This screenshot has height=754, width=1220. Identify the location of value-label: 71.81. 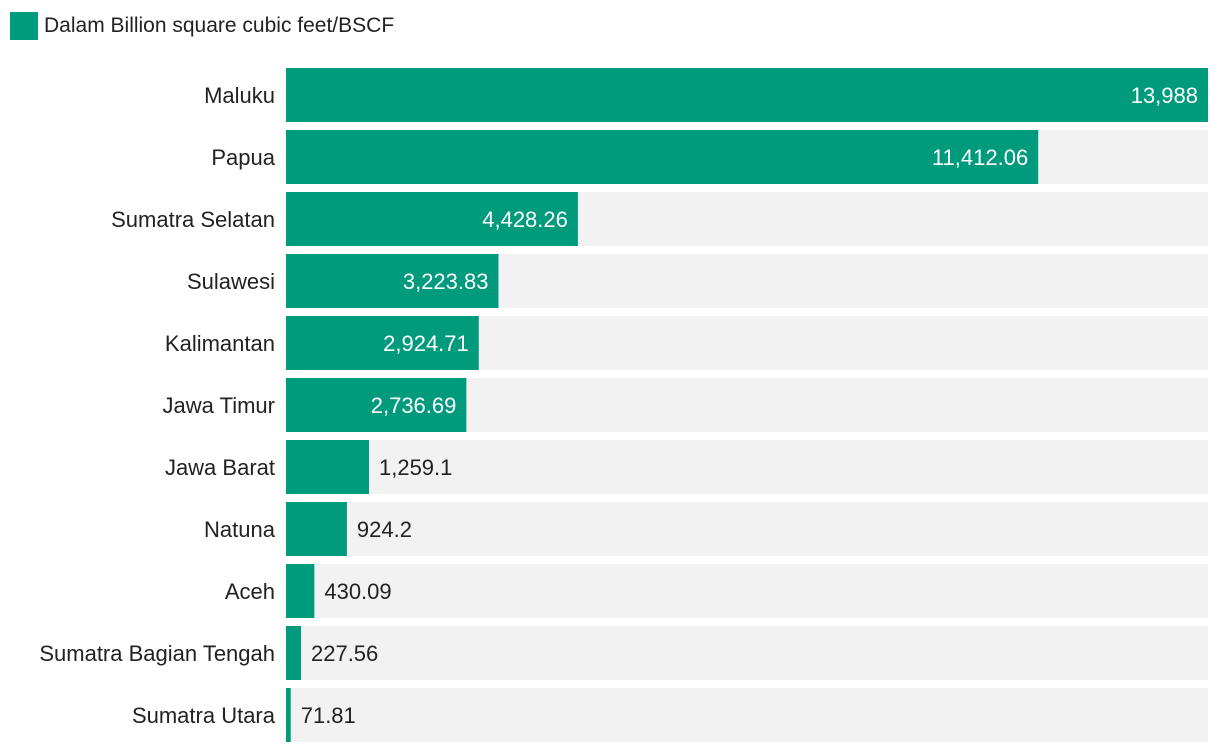
(328, 715).